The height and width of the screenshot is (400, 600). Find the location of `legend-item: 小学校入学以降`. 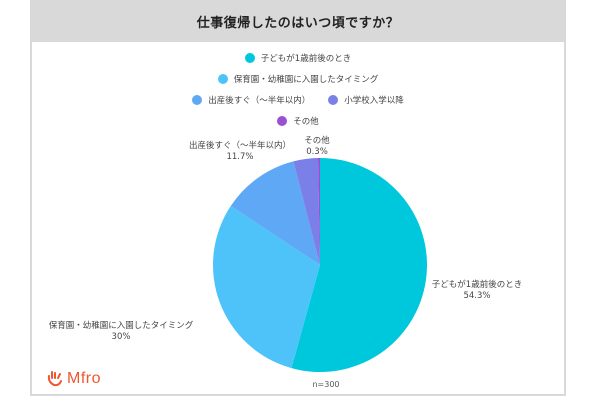

legend-item: 小学校入学以降 is located at coordinates (366, 100).